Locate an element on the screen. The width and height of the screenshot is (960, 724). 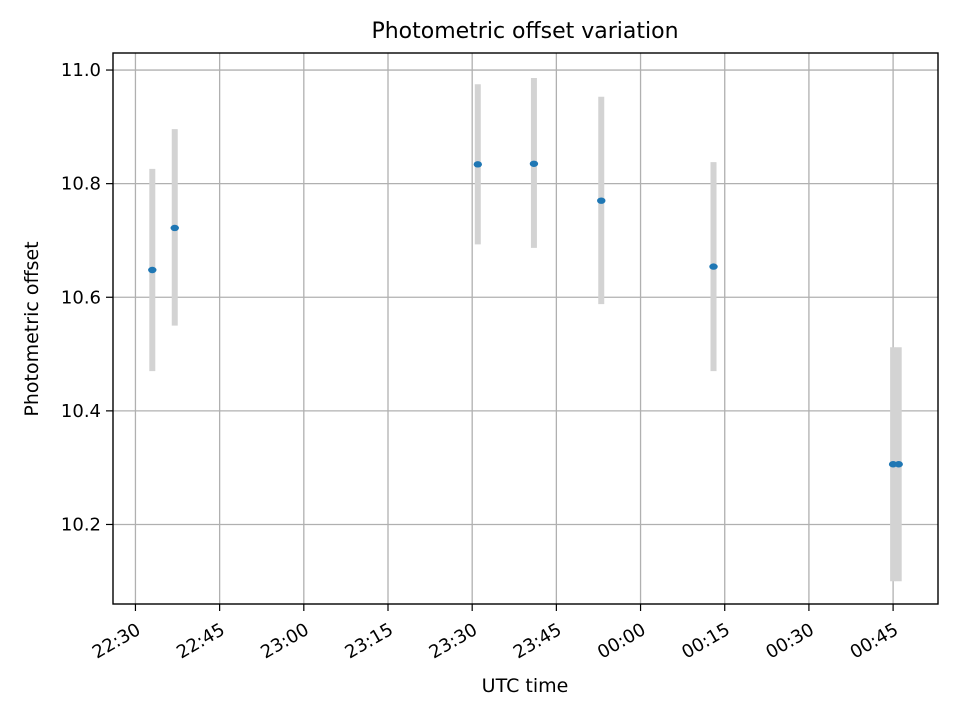
x-axis-label: UTC time is located at coordinates (525, 686).